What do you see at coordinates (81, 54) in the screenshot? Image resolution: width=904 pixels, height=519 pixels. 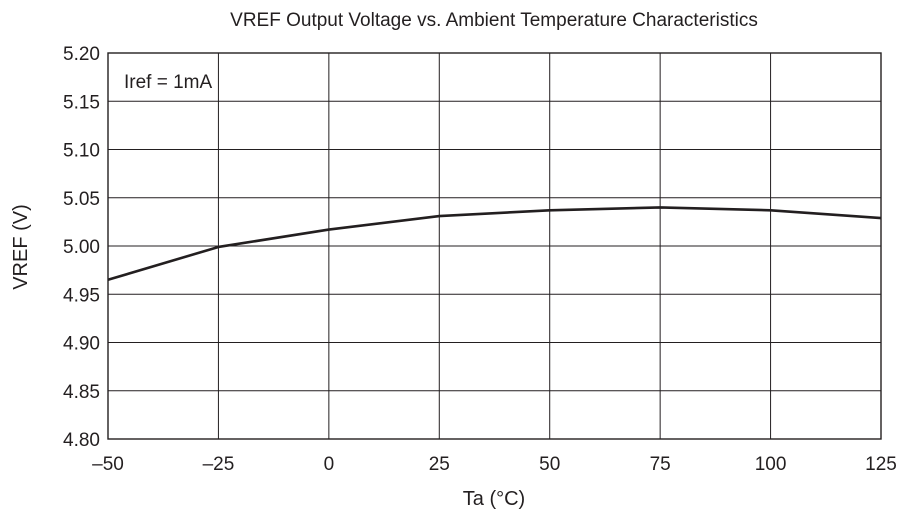 I see `y-tick-label: 5.20` at bounding box center [81, 54].